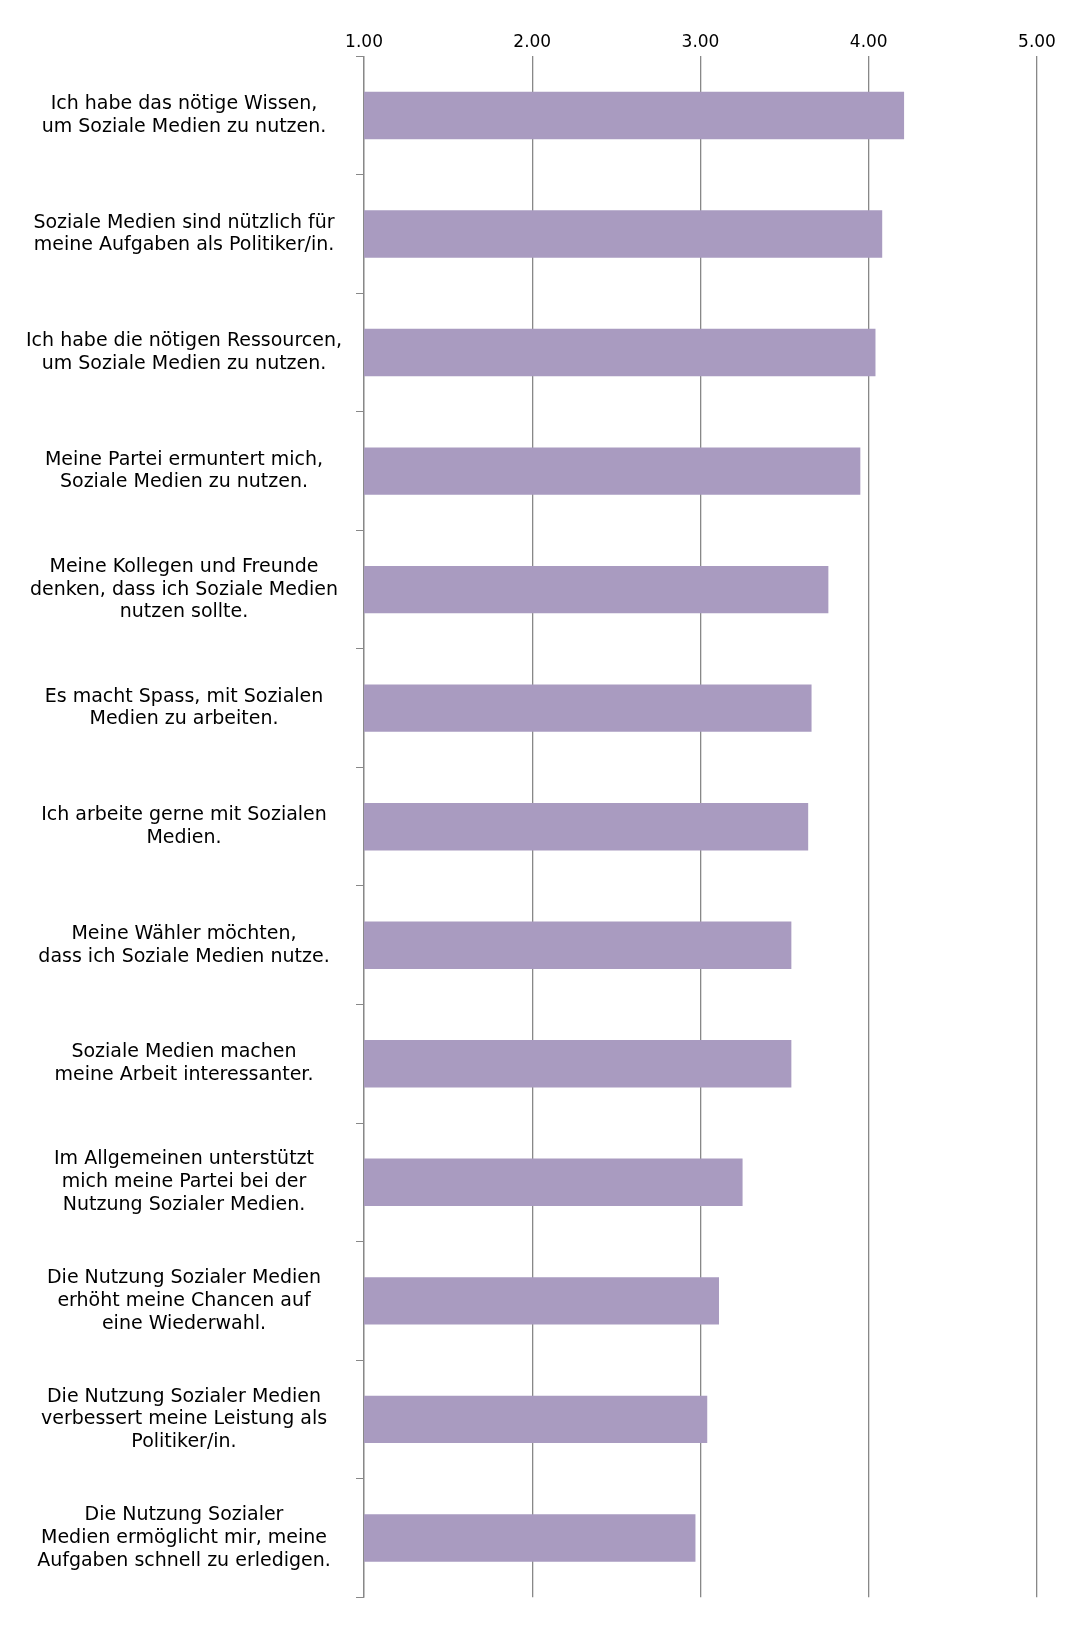 The height and width of the screenshot is (1642, 1075). Describe the element at coordinates (184, 1417) in the screenshot. I see `y-tick-label: Die Nutzung Sozialer Medien verbessert meine Leistung als Politiker/in.` at that location.